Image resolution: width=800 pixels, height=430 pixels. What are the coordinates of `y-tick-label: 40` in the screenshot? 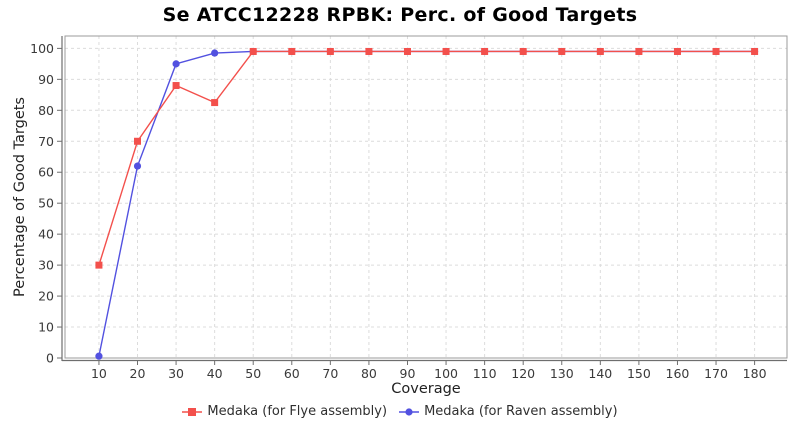 It's located at (46, 234).